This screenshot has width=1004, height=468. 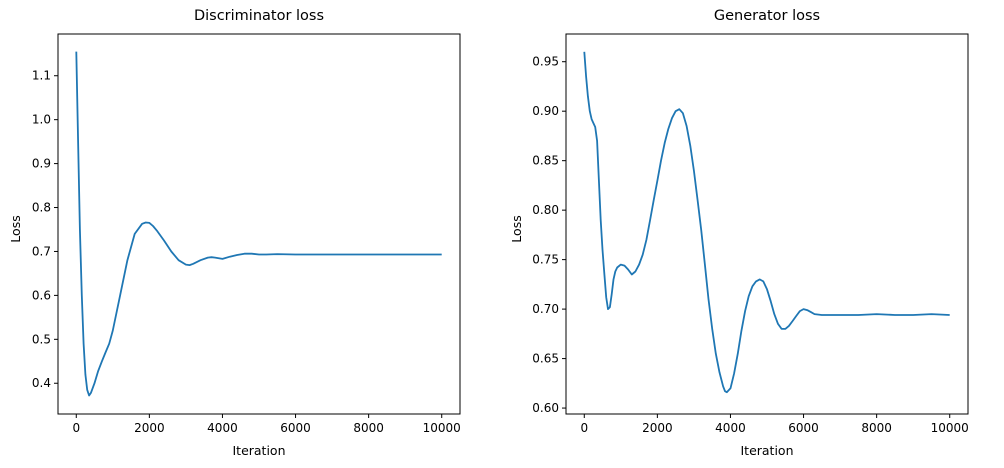 What do you see at coordinates (41, 76) in the screenshot?
I see `y-tick-label: 1.1` at bounding box center [41, 76].